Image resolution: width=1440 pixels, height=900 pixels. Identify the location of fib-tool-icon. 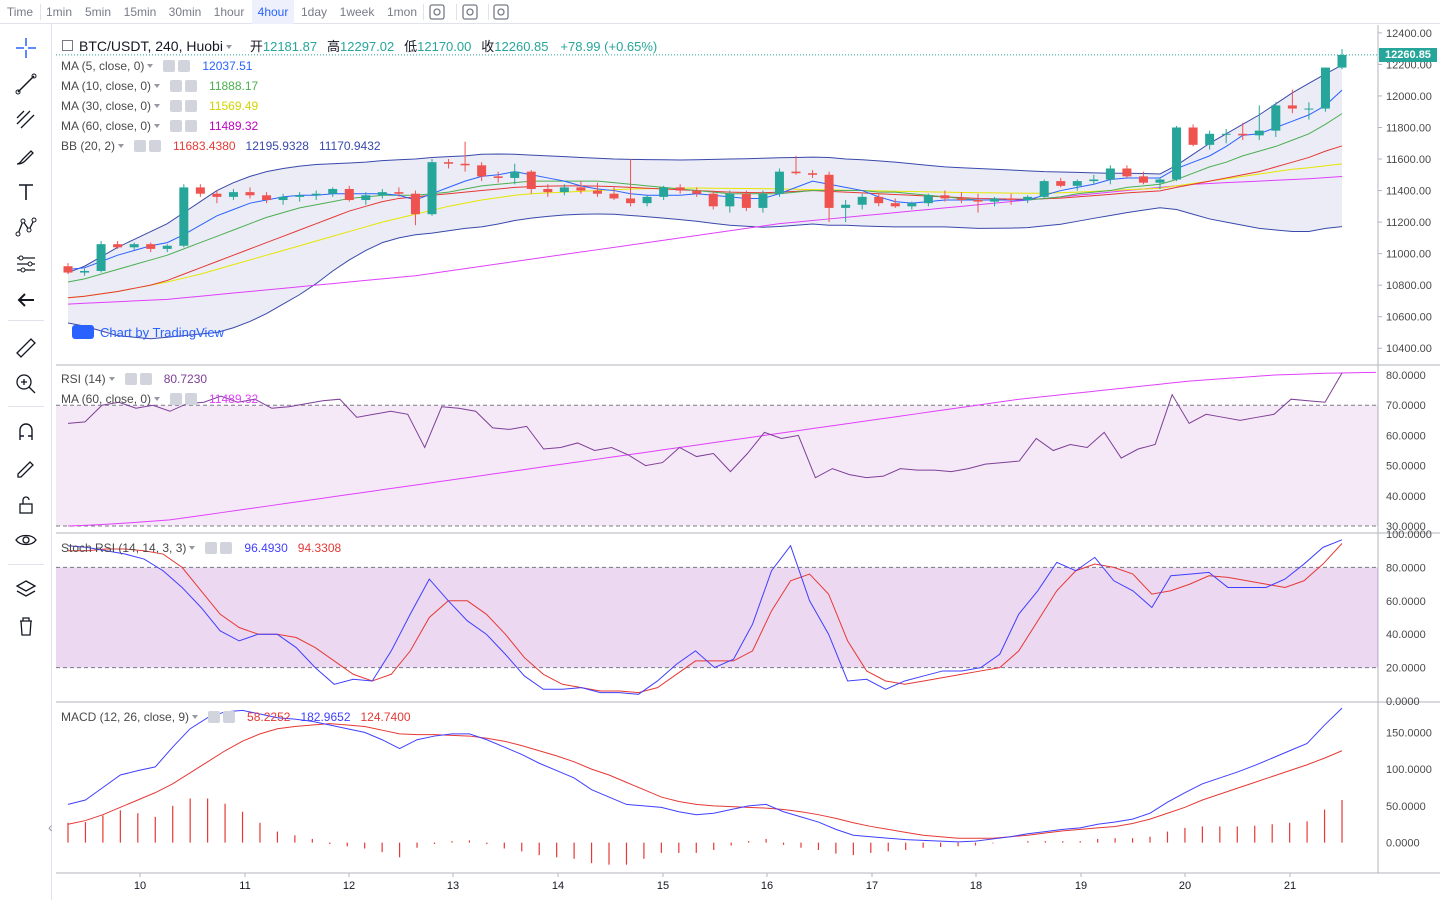
(26, 120).